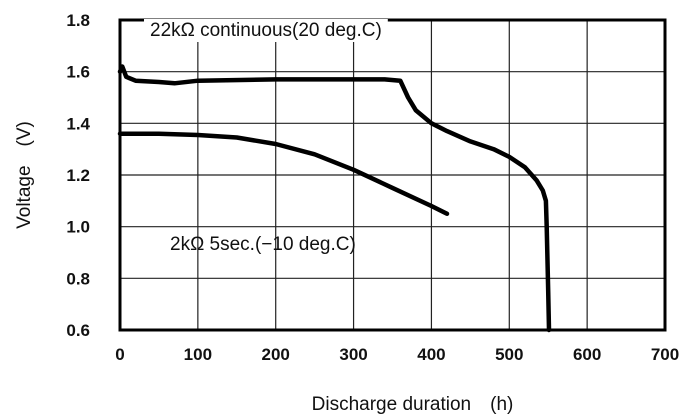 This screenshot has height=417, width=690. What do you see at coordinates (665, 354) in the screenshot?
I see `x-tick-label: 700` at bounding box center [665, 354].